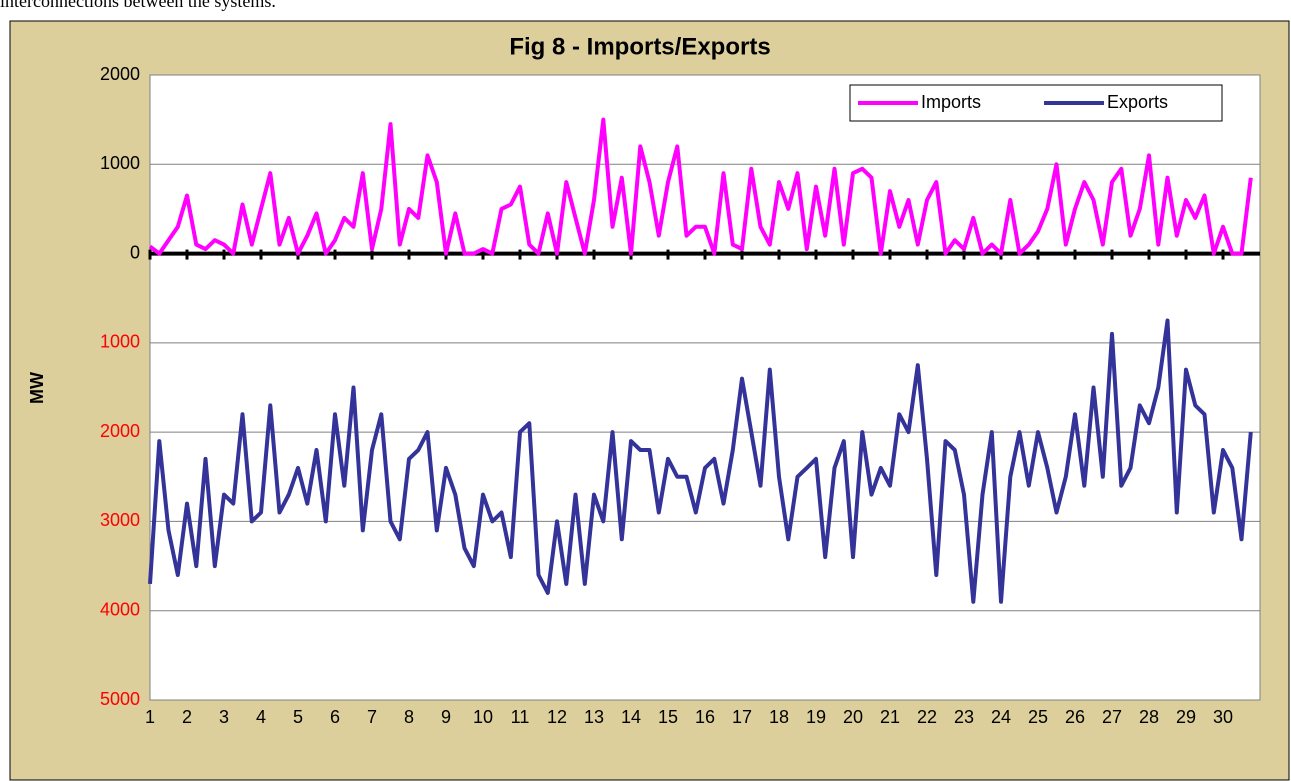 The height and width of the screenshot is (781, 1291). What do you see at coordinates (1137, 102) in the screenshot?
I see `legend-label: Exports` at bounding box center [1137, 102].